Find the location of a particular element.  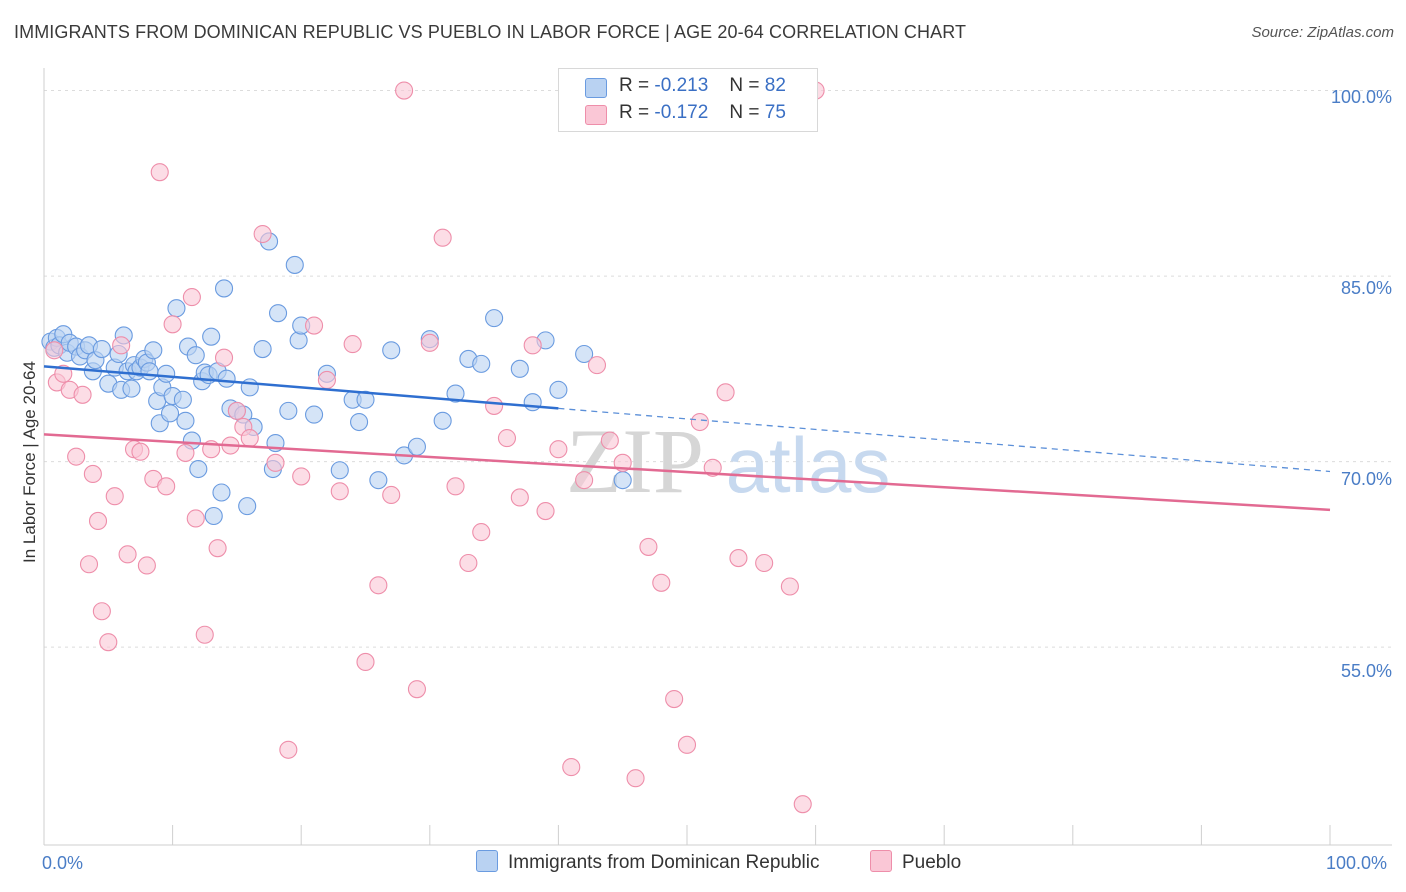

watermark-zip: ZIP is located at coordinates (635, 461).